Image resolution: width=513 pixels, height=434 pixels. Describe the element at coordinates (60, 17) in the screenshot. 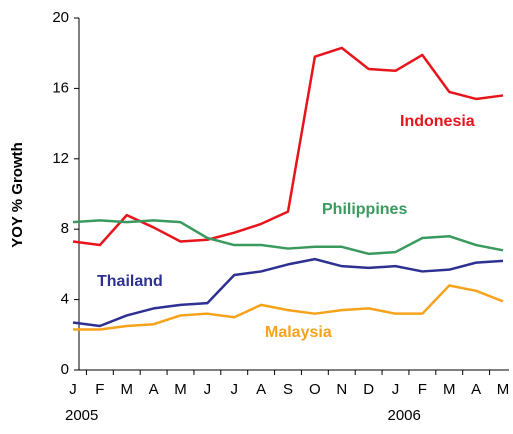

I see `y-tick-label: 20` at that location.